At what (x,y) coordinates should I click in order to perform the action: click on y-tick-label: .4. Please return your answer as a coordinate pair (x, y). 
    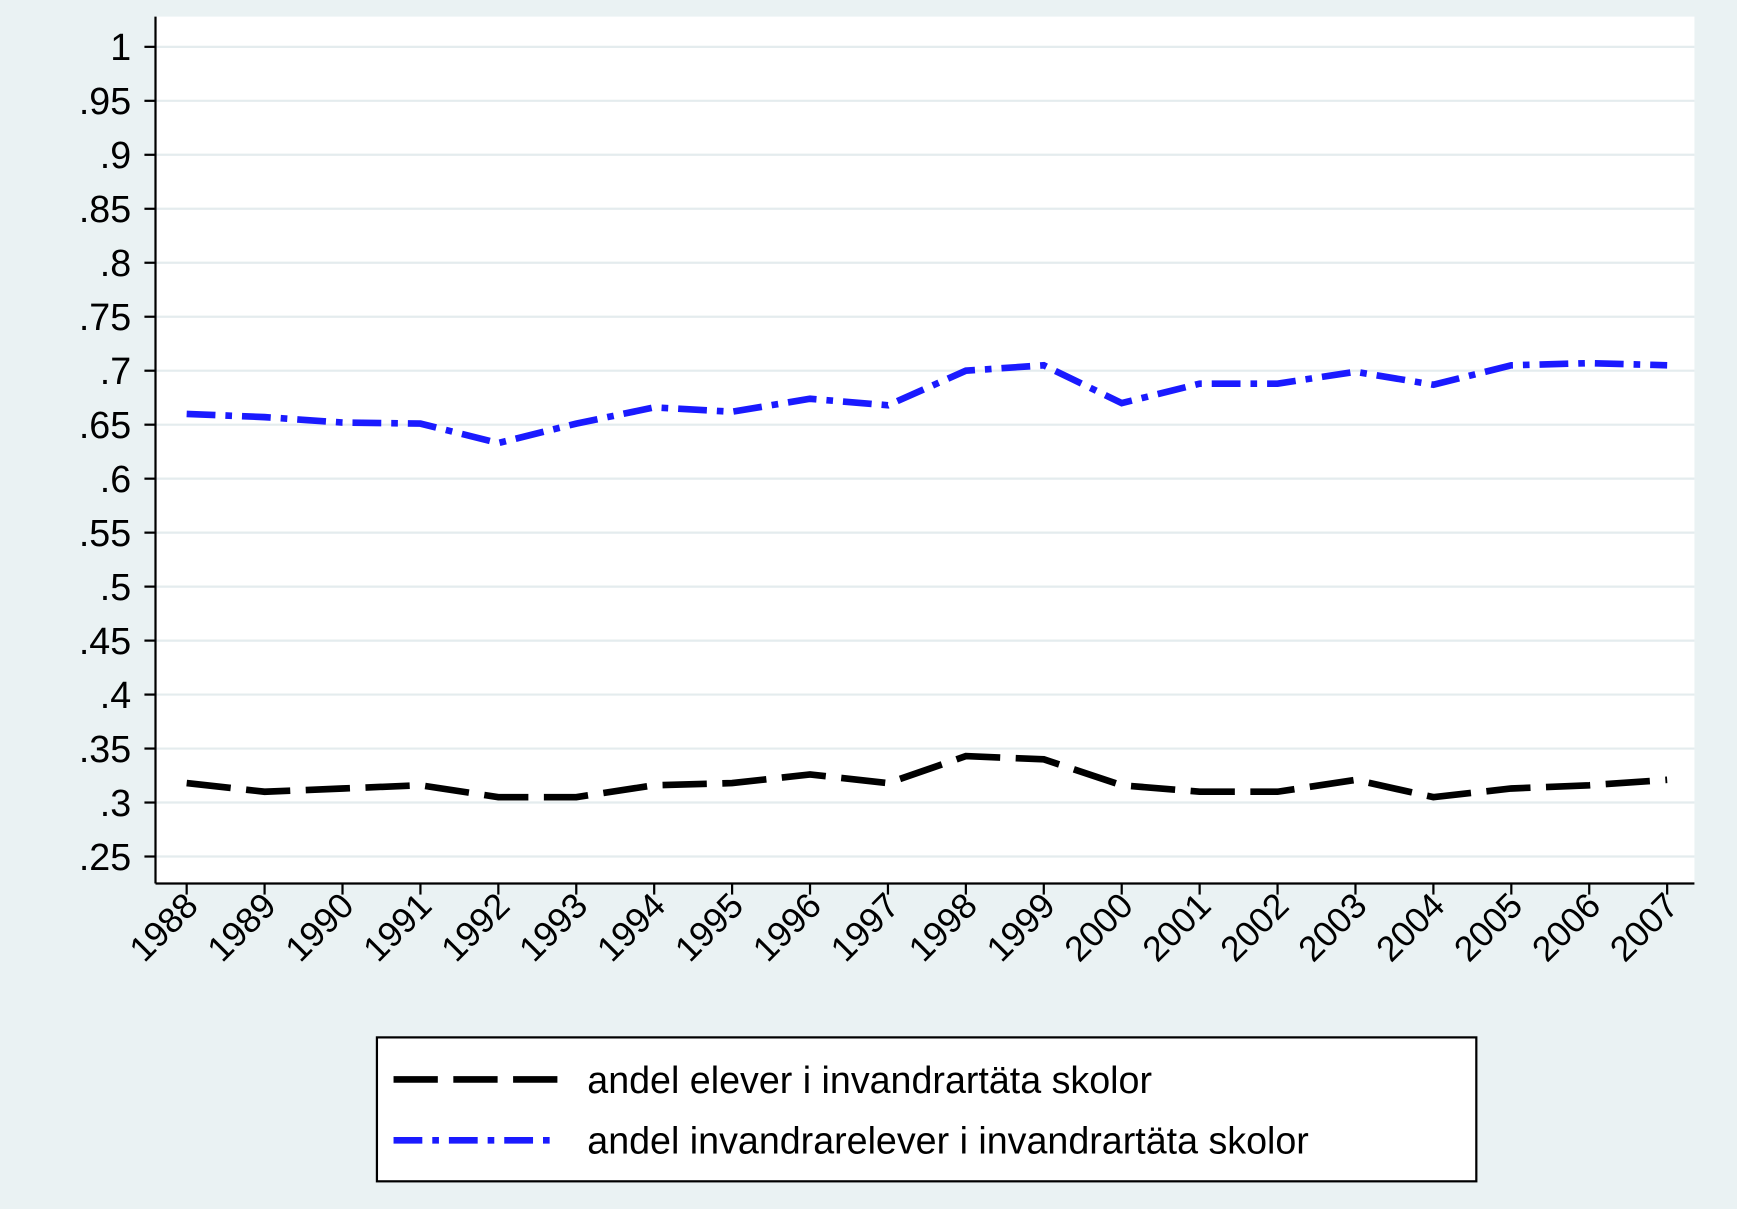
    Looking at the image, I should click on (115, 695).